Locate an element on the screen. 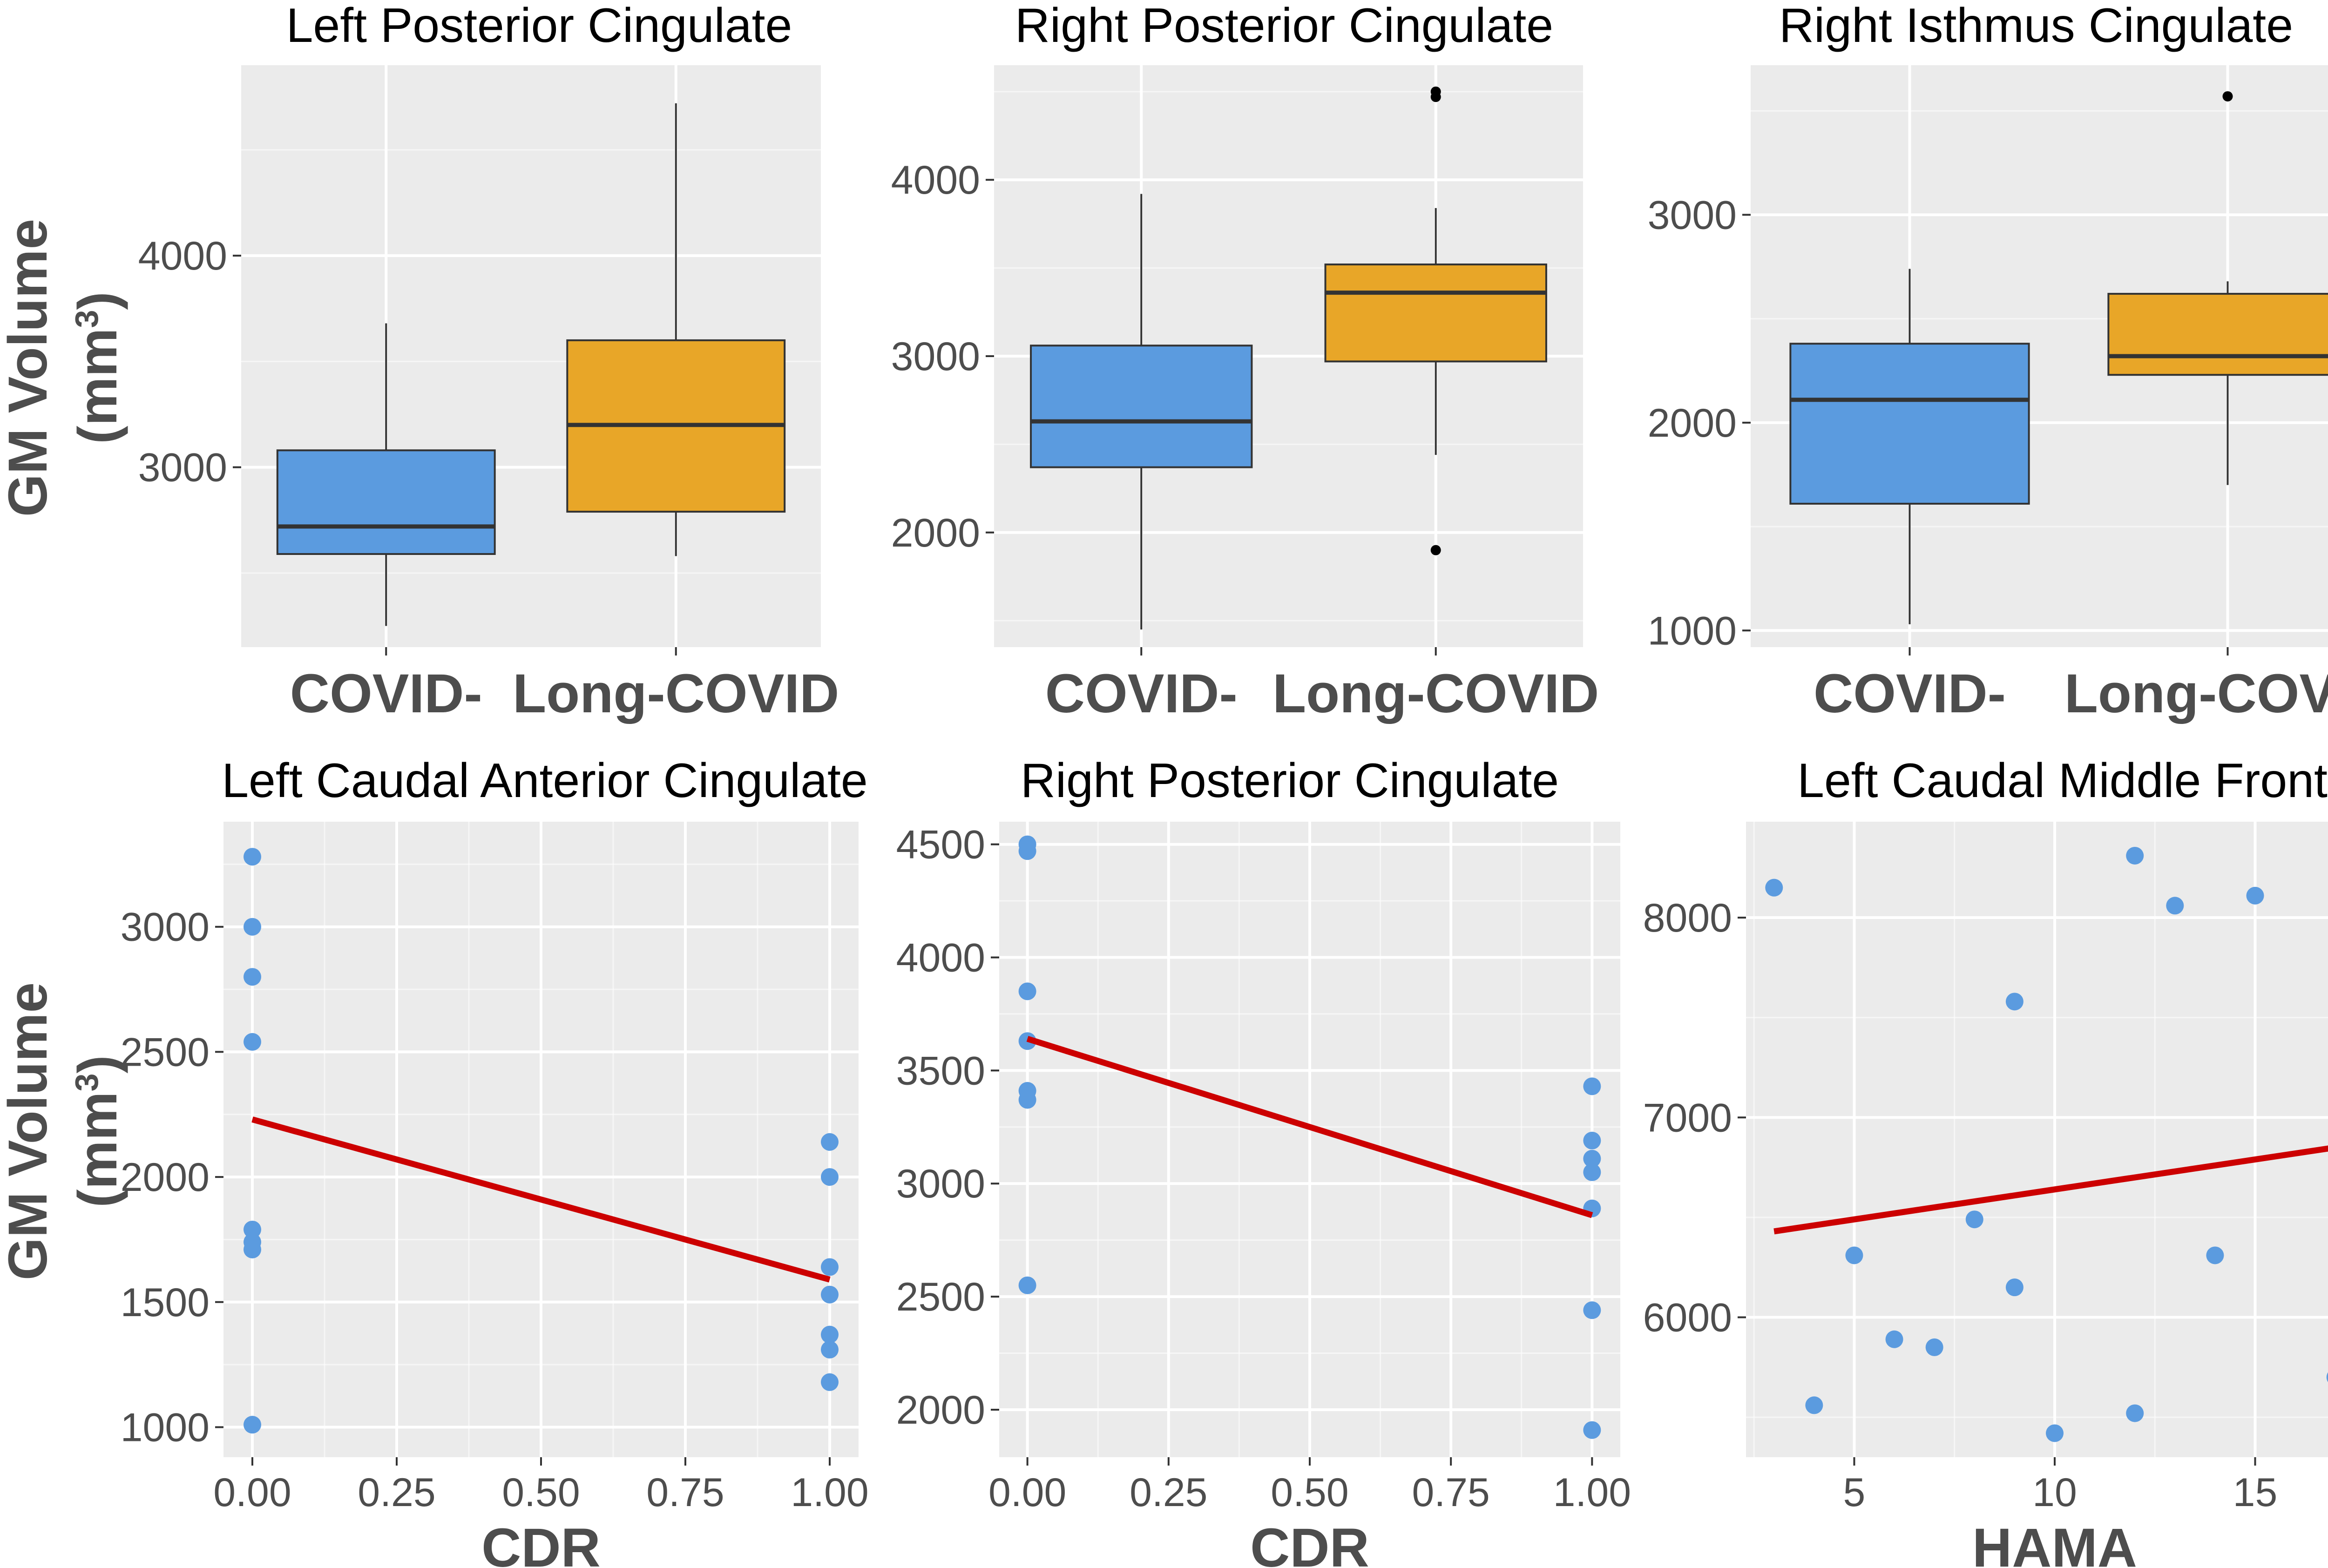 The image size is (2328, 1568). x-tick-label: 10 is located at coordinates (2054, 1492).